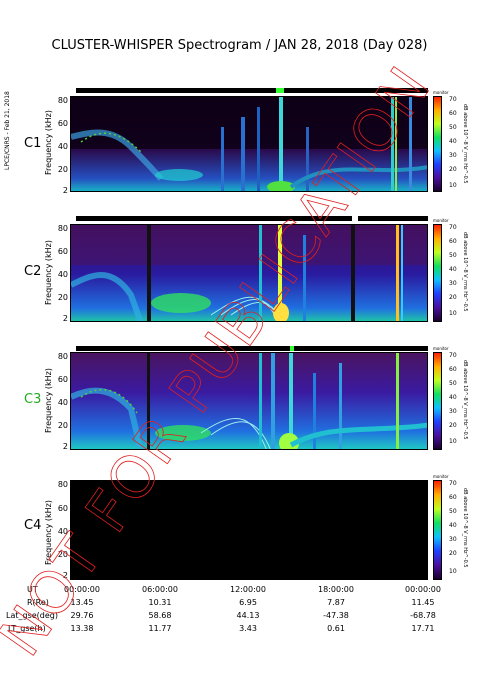 The image size is (479, 678). What do you see at coordinates (336, 628) in the screenshot?
I see `orbit-value: 0.61` at bounding box center [336, 628].